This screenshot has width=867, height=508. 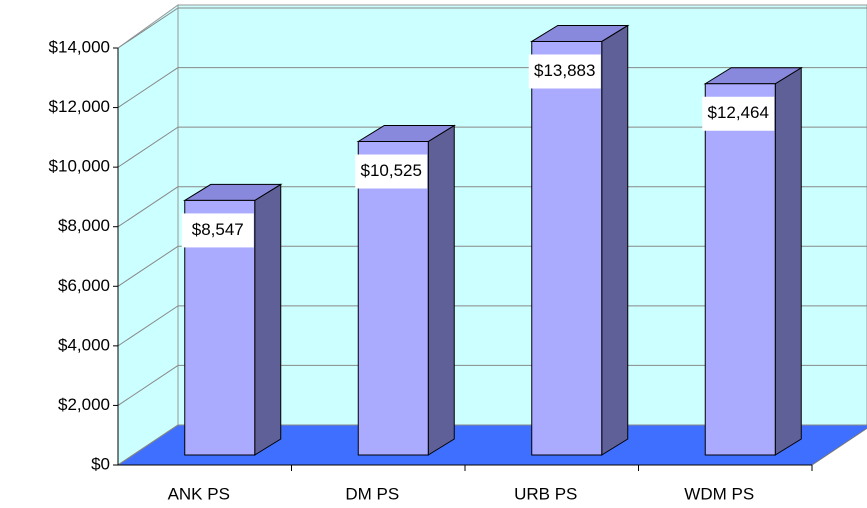 What do you see at coordinates (372, 493) in the screenshot?
I see `x-tick-label: DM PS` at bounding box center [372, 493].